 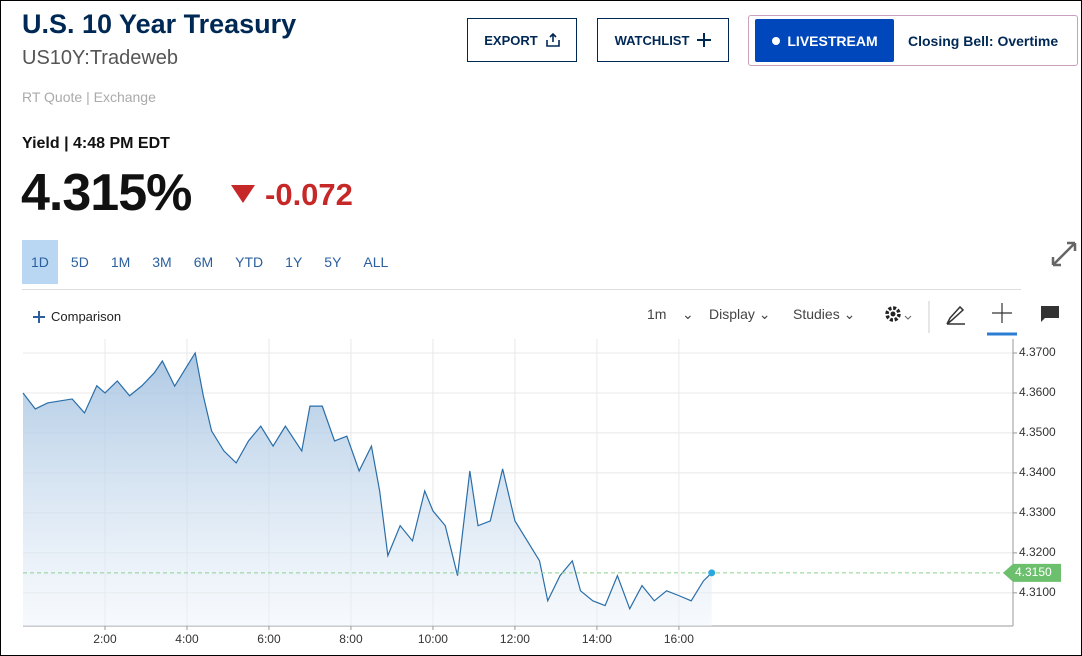 What do you see at coordinates (203, 262) in the screenshot?
I see `range-tab: 6M` at bounding box center [203, 262].